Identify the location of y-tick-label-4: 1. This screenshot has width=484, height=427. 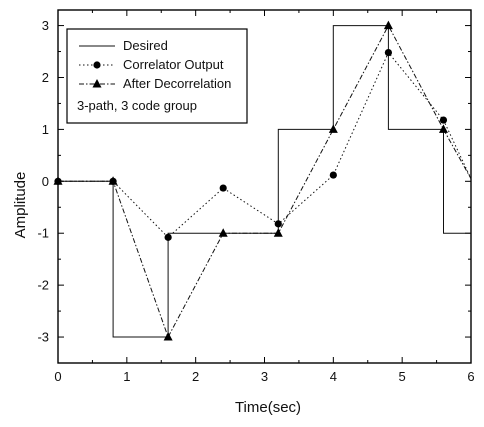
(45, 129).